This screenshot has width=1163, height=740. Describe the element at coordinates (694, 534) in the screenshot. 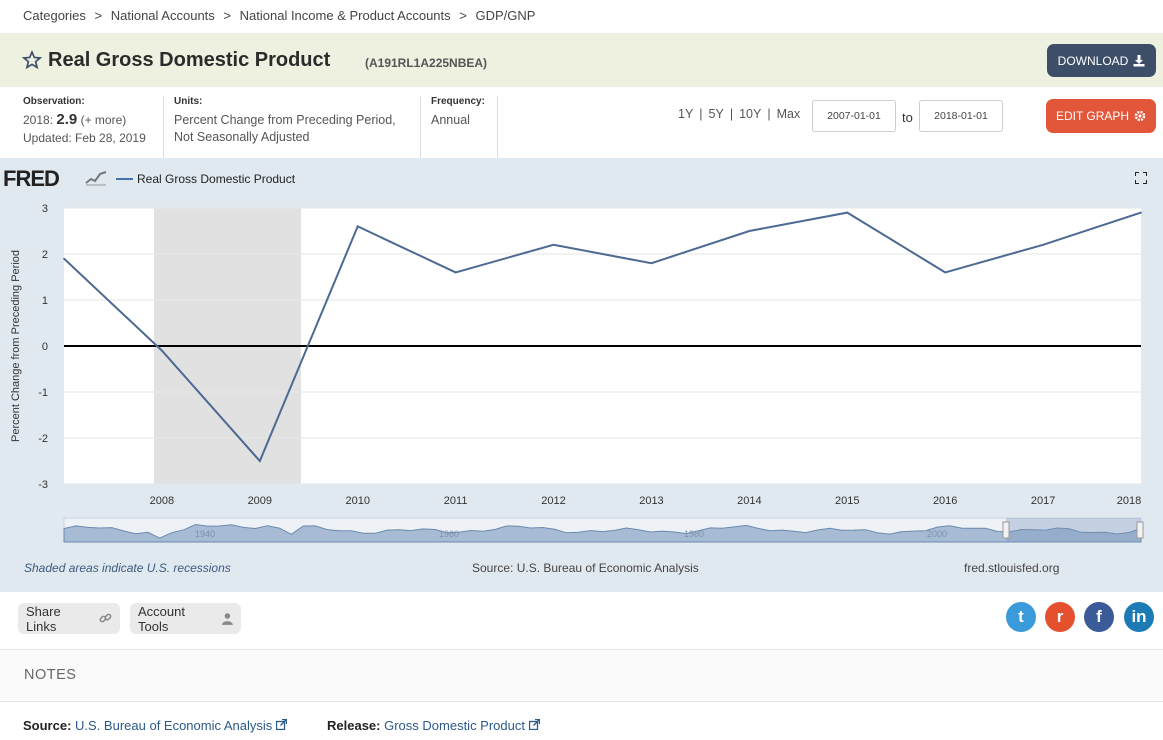

I see `navigator-label: 1980` at that location.